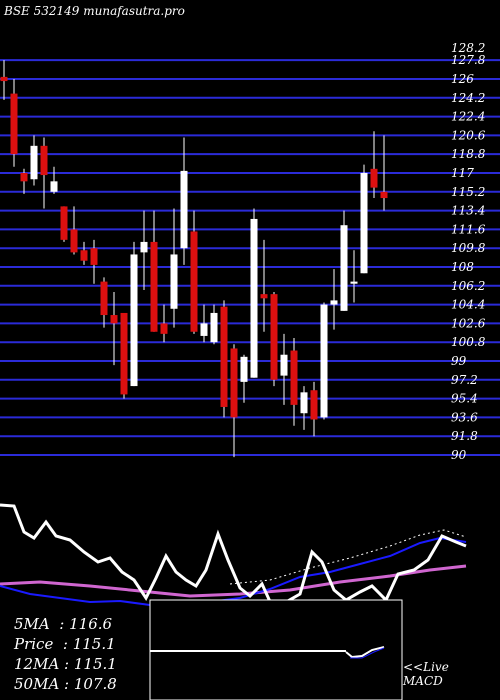 The image size is (500, 700). I want to click on ma50-value: 107.8, so click(95, 684).